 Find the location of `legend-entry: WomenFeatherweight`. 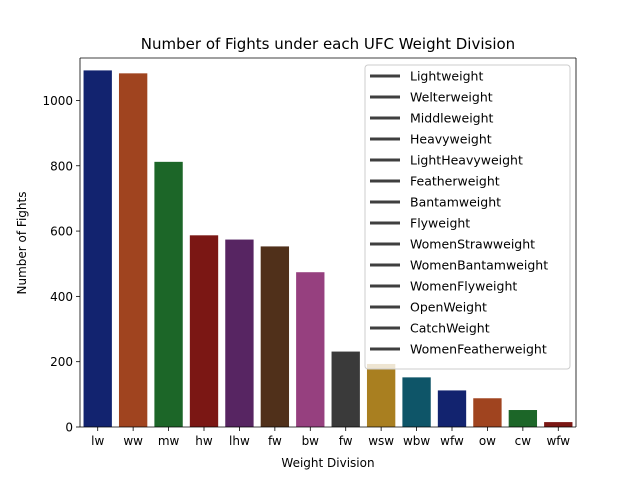

legend-entry: WomenFeatherweight is located at coordinates (478, 349).